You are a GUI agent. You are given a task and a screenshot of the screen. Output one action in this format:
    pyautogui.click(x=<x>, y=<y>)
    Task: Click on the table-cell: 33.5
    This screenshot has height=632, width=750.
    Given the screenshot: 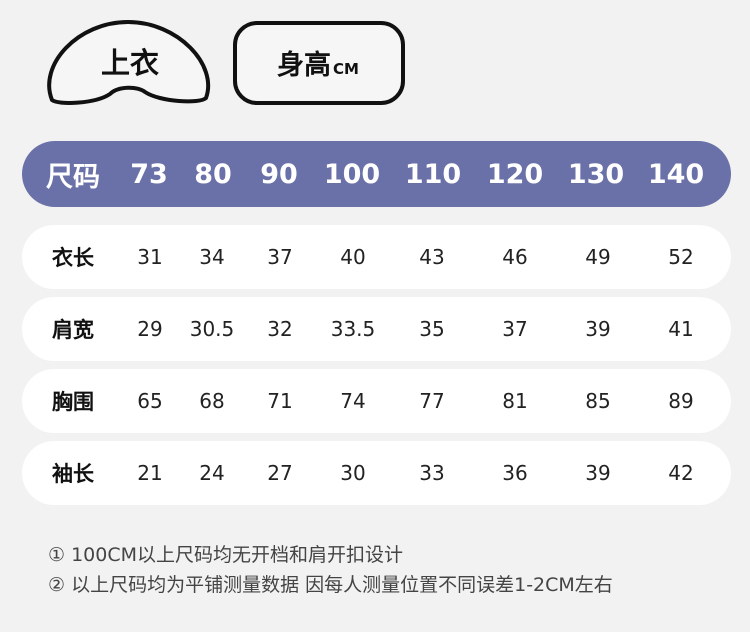 What is the action you would take?
    pyautogui.click(x=353, y=329)
    